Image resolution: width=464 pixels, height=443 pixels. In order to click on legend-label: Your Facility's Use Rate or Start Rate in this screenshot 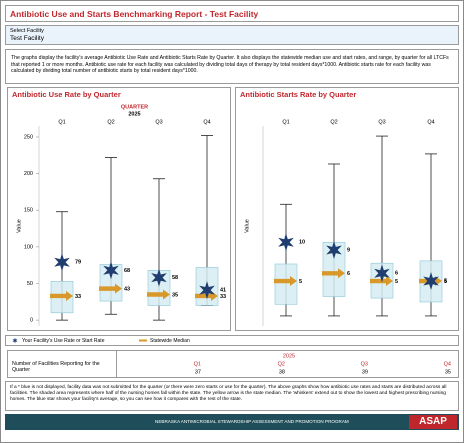, I will do `click(63, 341)`.